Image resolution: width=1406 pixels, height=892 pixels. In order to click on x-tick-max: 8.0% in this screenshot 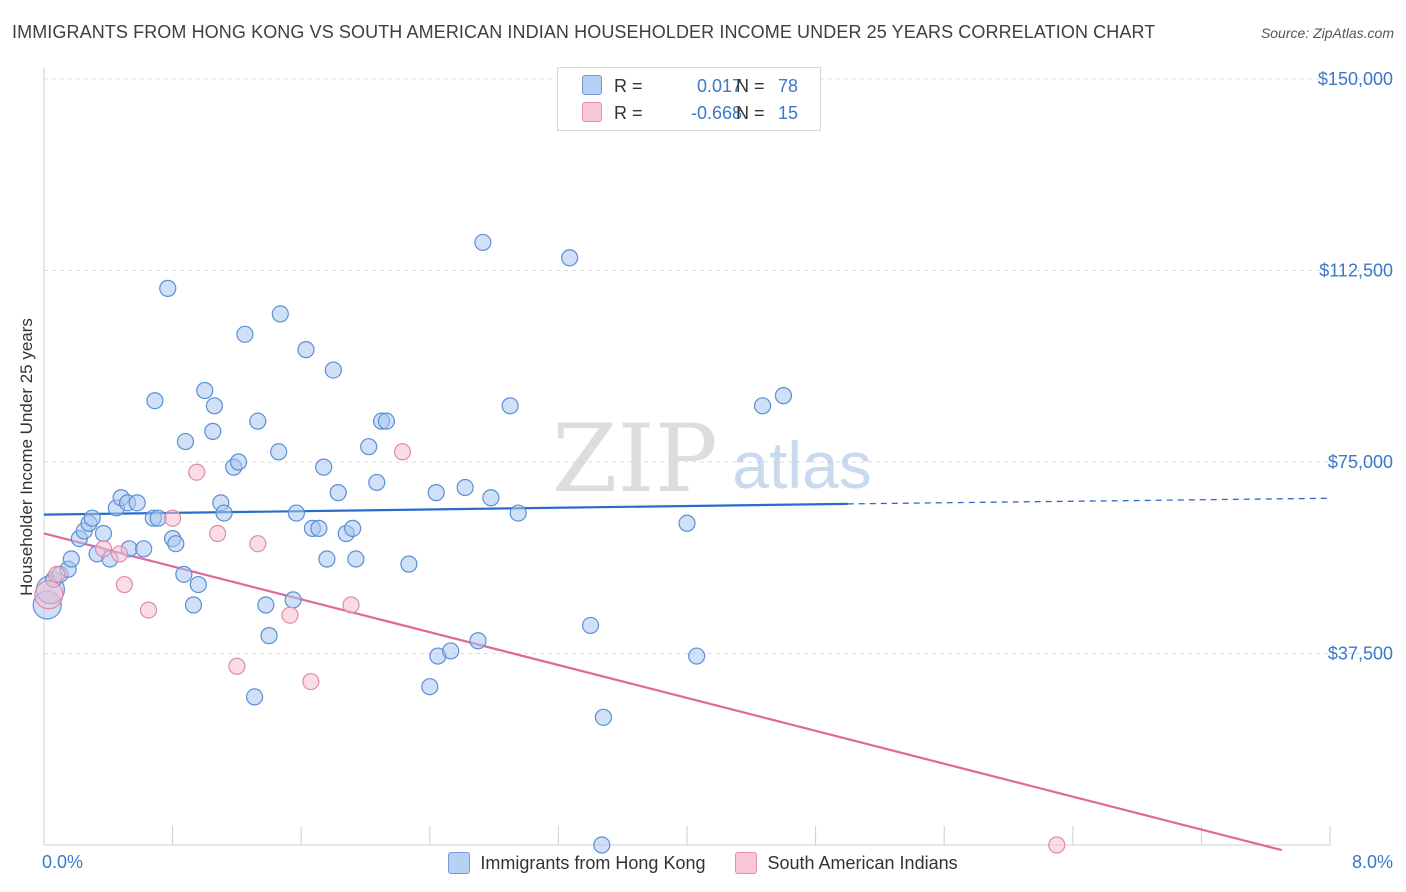, I will do `click(1372, 862)`.